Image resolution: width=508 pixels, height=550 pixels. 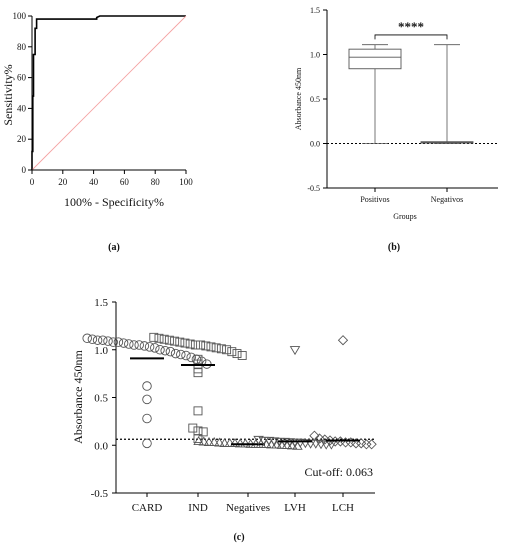 What do you see at coordinates (343, 392) in the screenshot?
I see `c-group-lch` at bounding box center [343, 392].